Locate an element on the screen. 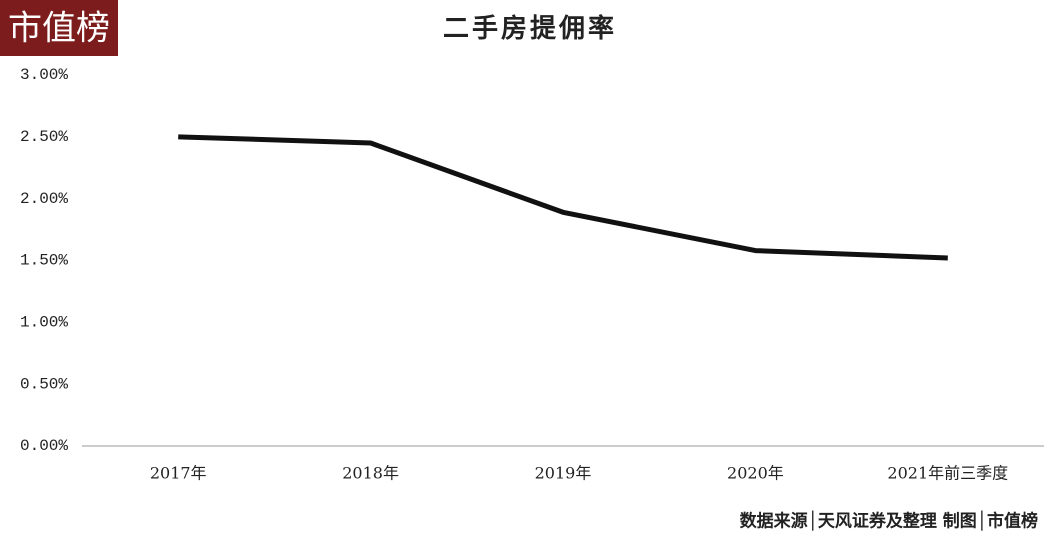 The width and height of the screenshot is (1046, 540). x-tick-label: 2020年 is located at coordinates (755, 473).